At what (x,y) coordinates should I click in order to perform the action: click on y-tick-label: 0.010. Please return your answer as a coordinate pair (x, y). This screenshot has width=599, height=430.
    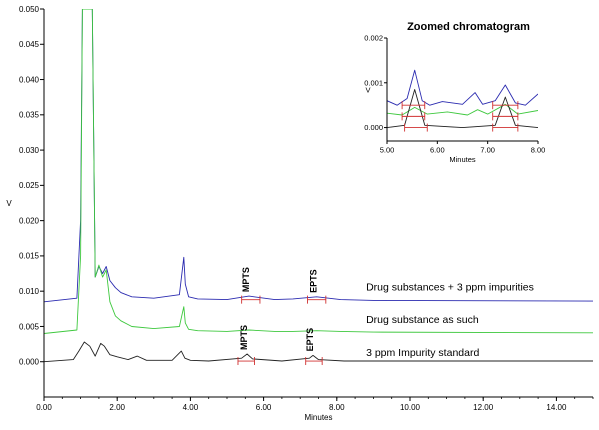
    Looking at the image, I should click on (29, 291).